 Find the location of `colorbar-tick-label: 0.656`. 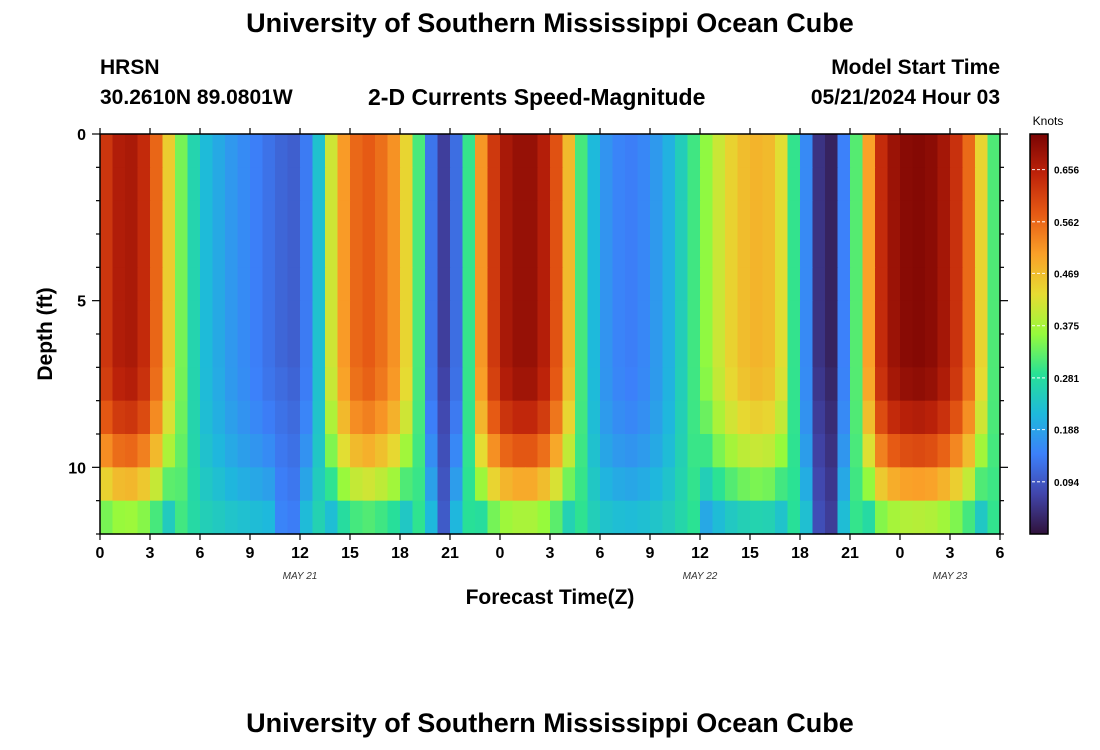

colorbar-tick-label: 0.656 is located at coordinates (1066, 171).